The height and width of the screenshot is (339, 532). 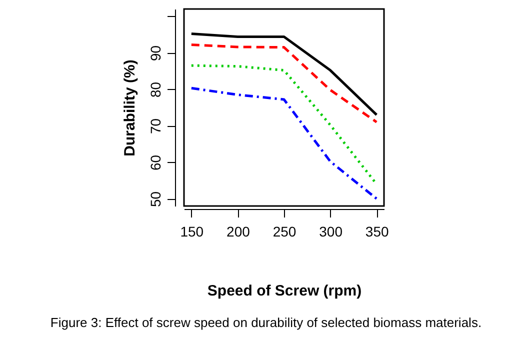 I want to click on y-tick-label: 90, so click(x=156, y=53).